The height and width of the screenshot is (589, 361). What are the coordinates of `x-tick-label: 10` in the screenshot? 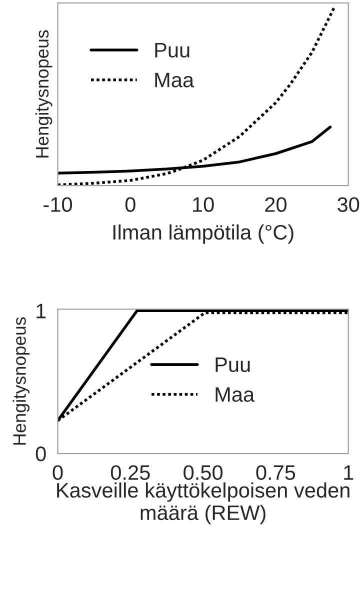 It's located at (203, 204).